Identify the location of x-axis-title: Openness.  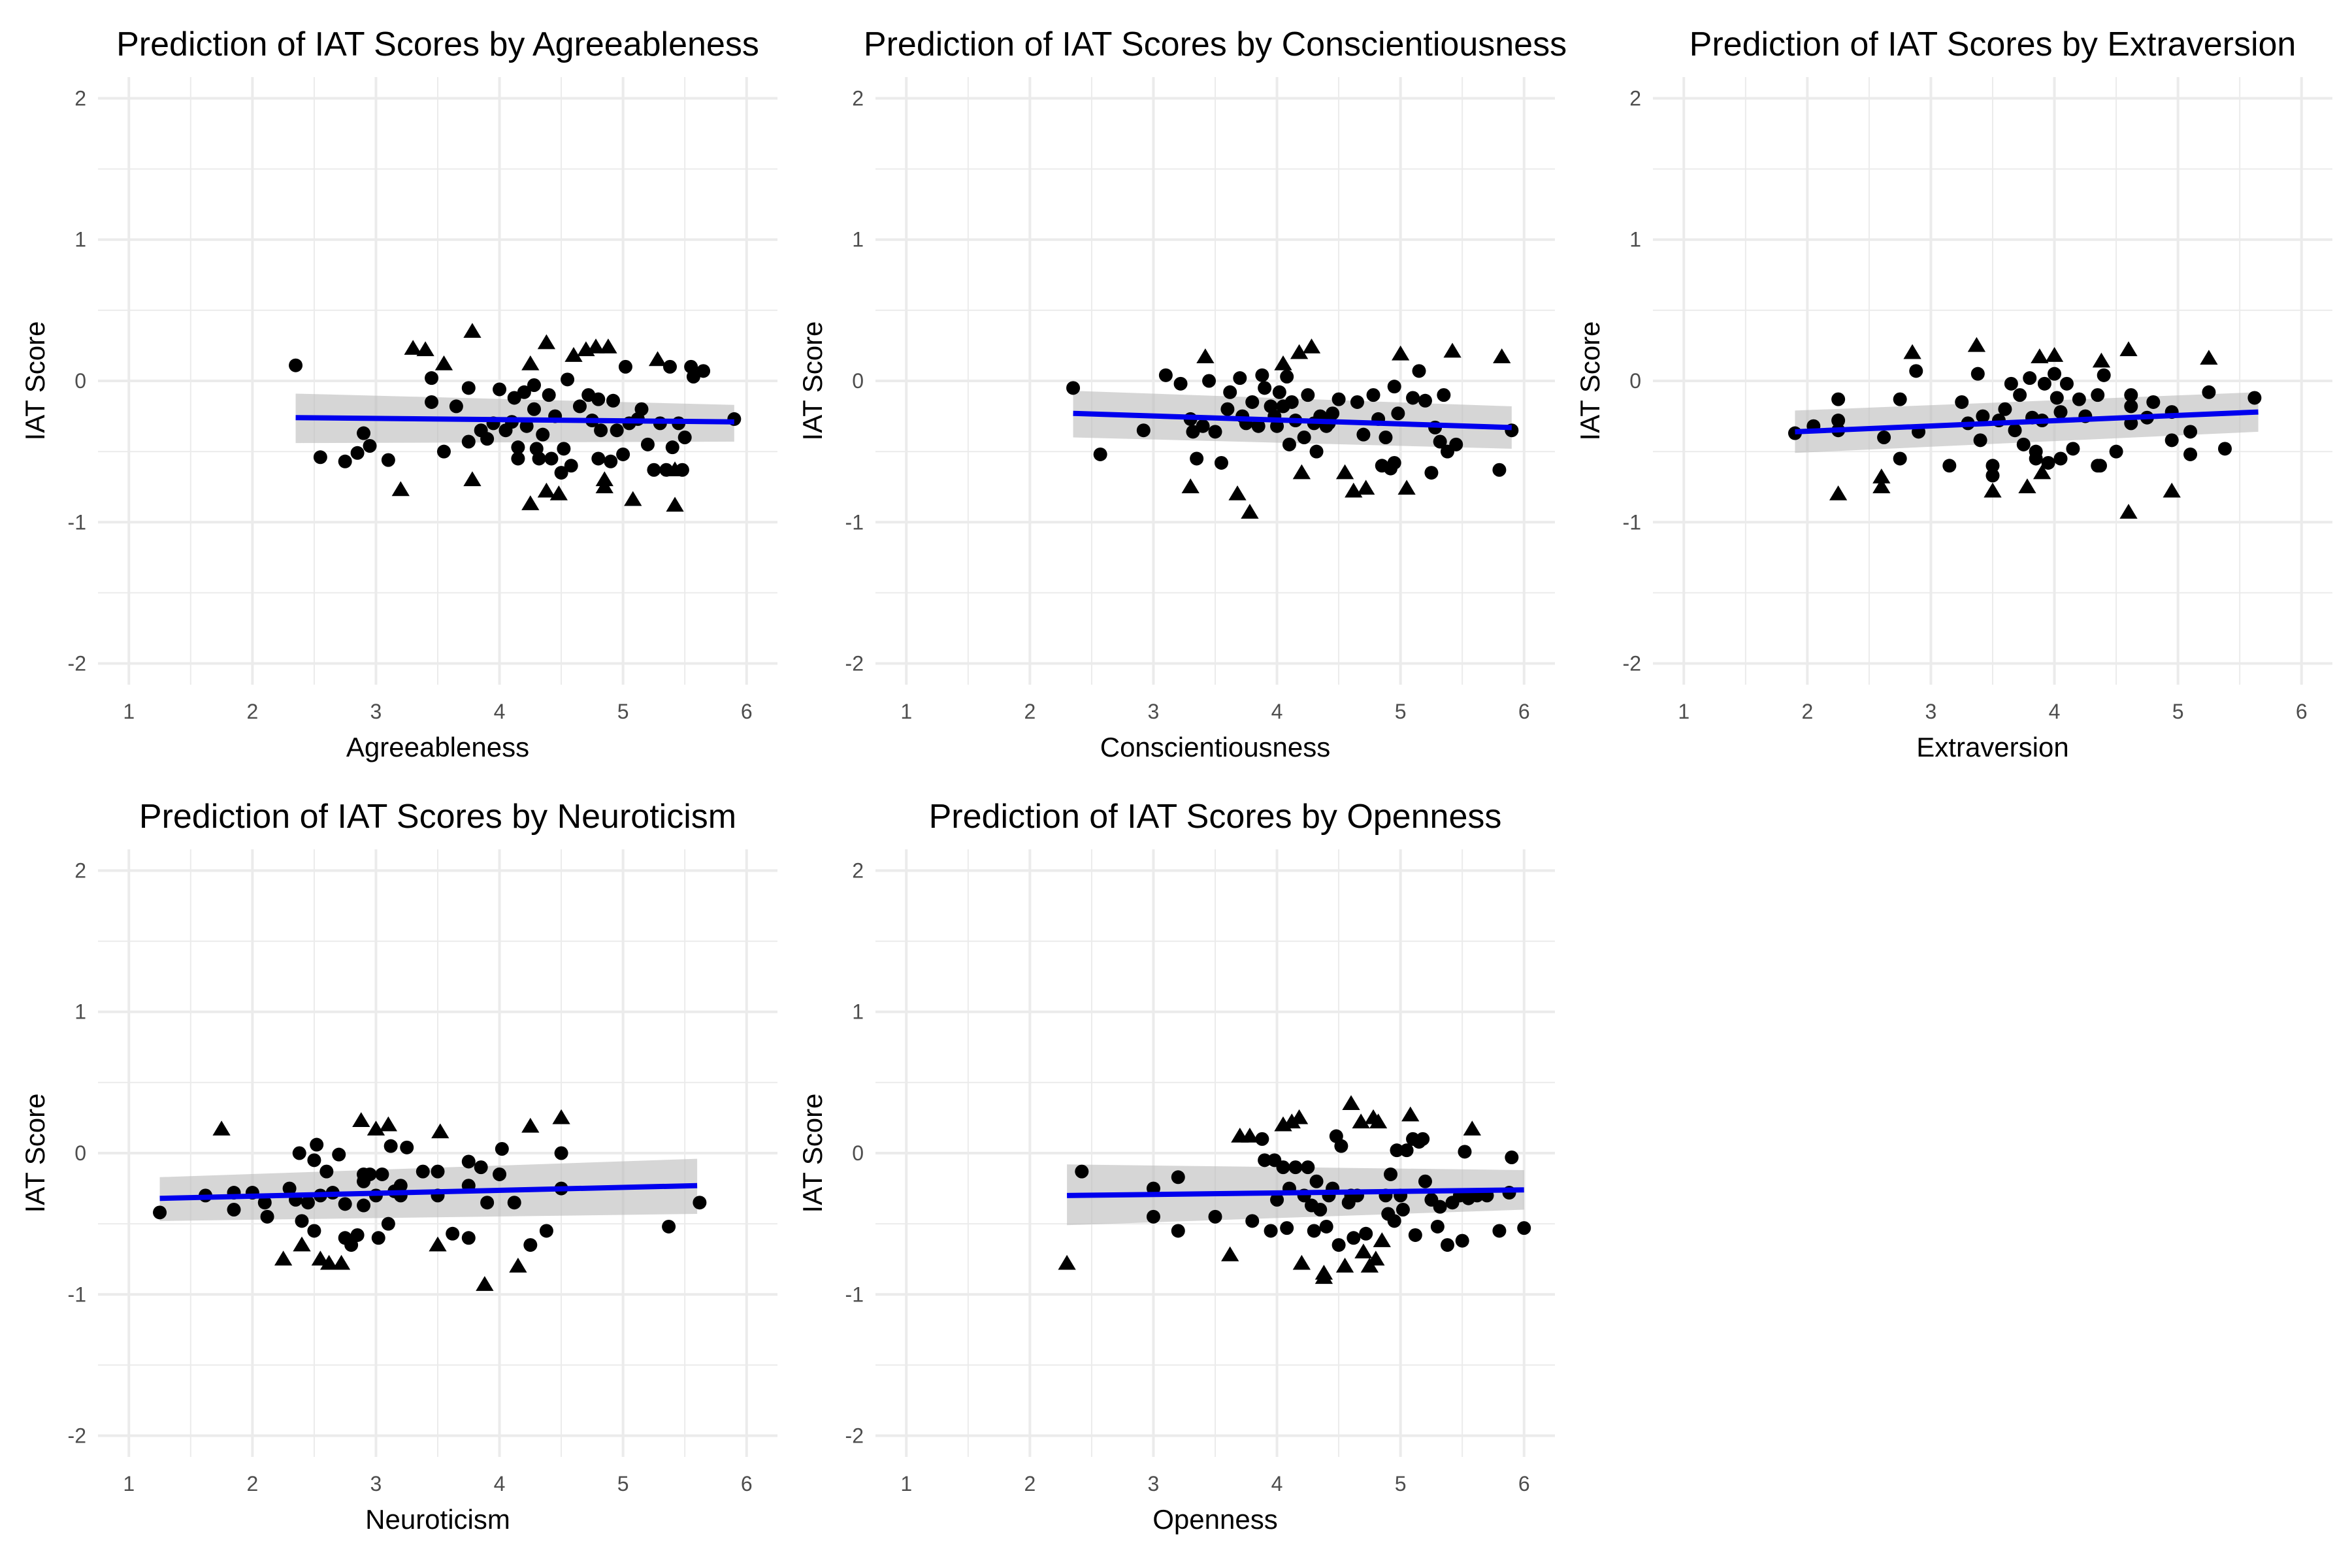
(1214, 1519).